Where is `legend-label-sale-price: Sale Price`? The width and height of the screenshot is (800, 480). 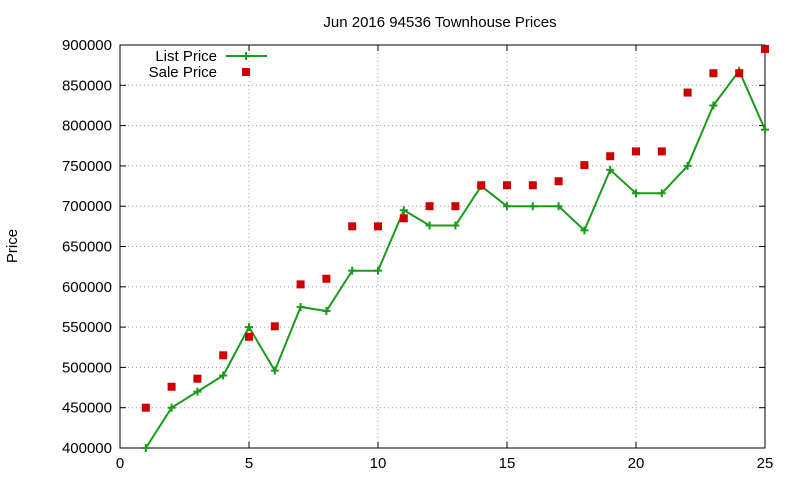
legend-label-sale-price: Sale Price is located at coordinates (183, 72).